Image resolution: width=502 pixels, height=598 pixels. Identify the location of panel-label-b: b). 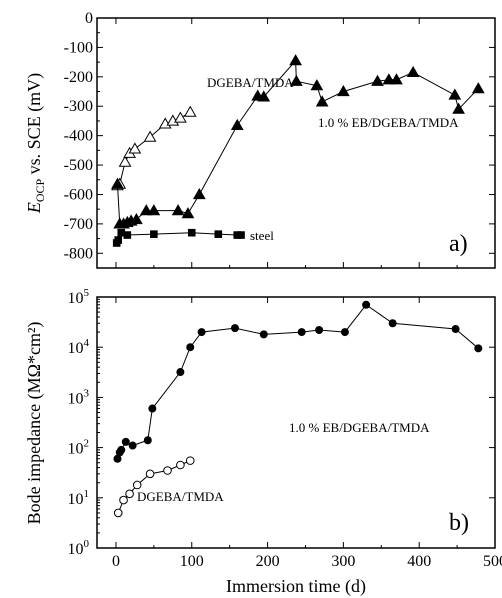
(459, 523).